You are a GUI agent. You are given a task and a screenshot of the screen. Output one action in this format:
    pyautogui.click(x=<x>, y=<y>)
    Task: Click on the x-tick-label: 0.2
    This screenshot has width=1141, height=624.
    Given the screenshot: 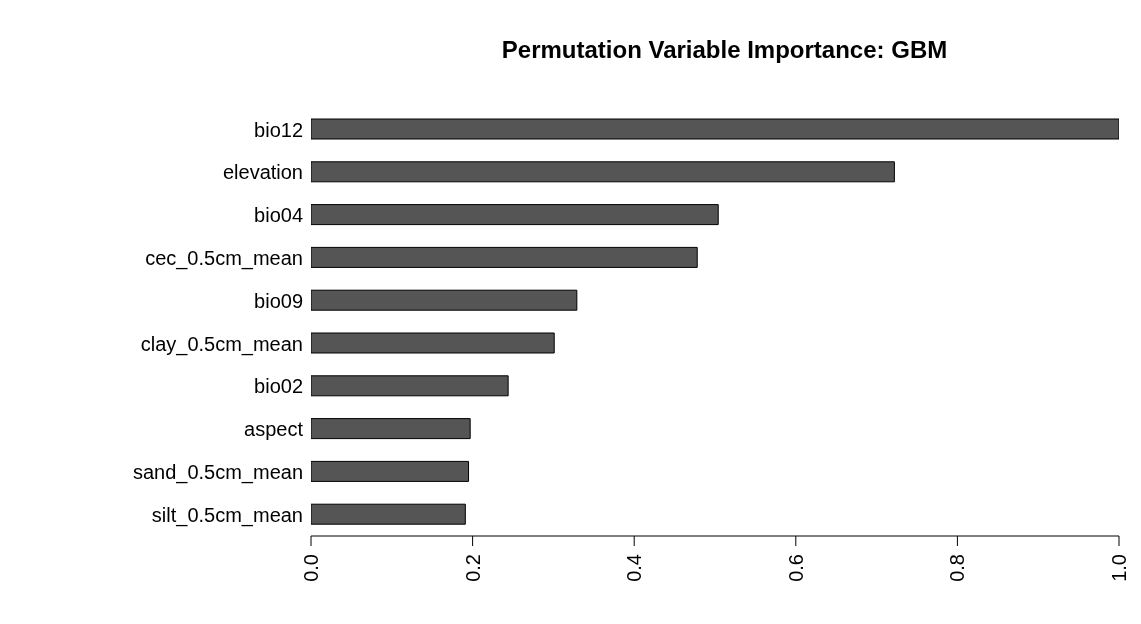 What is the action you would take?
    pyautogui.click(x=472, y=568)
    